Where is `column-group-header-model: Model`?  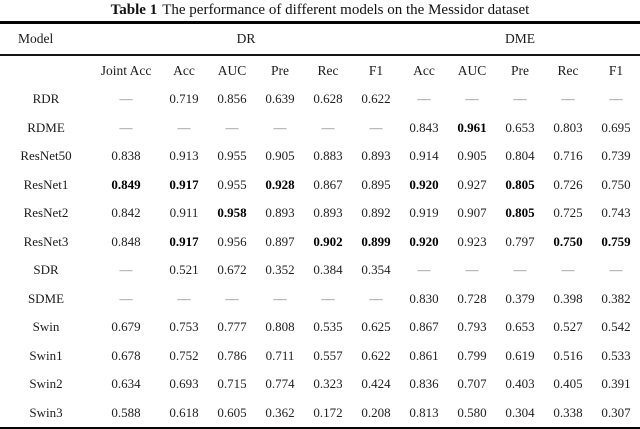
column-group-header-model: Model is located at coordinates (46, 39).